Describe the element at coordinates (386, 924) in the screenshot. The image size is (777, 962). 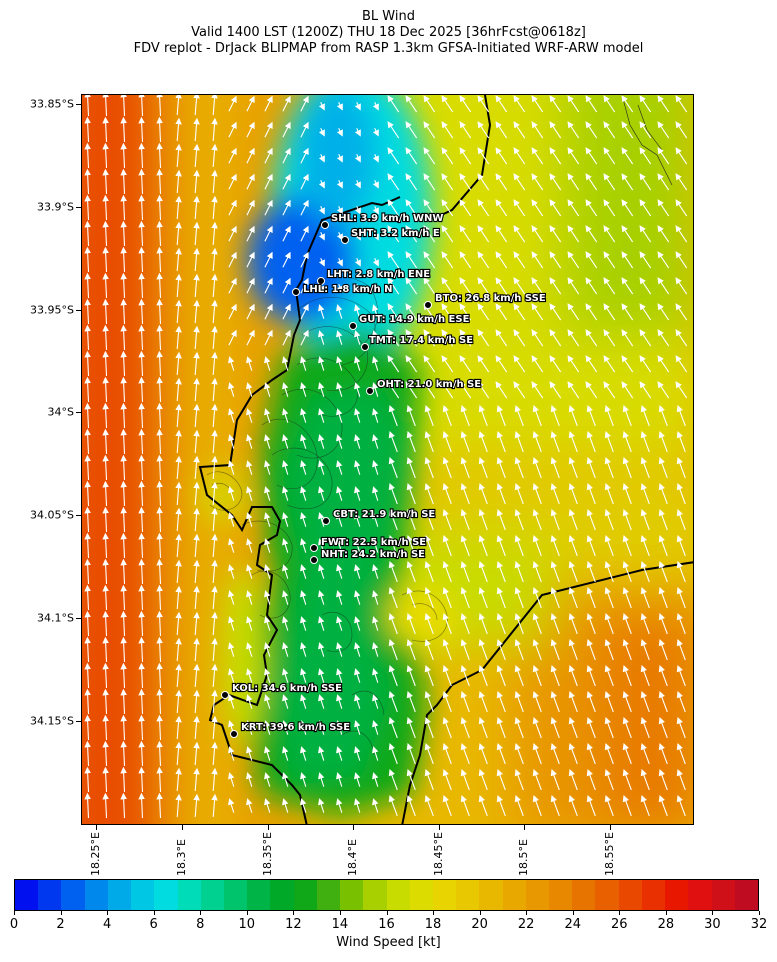
I see `colorbar-tick-label: 16` at that location.